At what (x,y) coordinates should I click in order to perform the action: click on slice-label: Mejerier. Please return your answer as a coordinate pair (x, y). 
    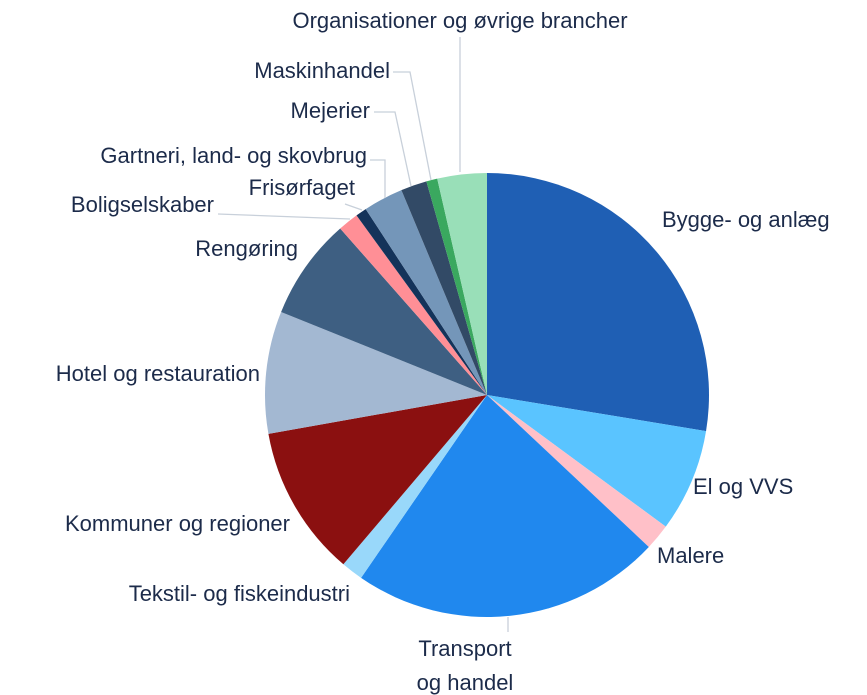
    Looking at the image, I should click on (330, 110).